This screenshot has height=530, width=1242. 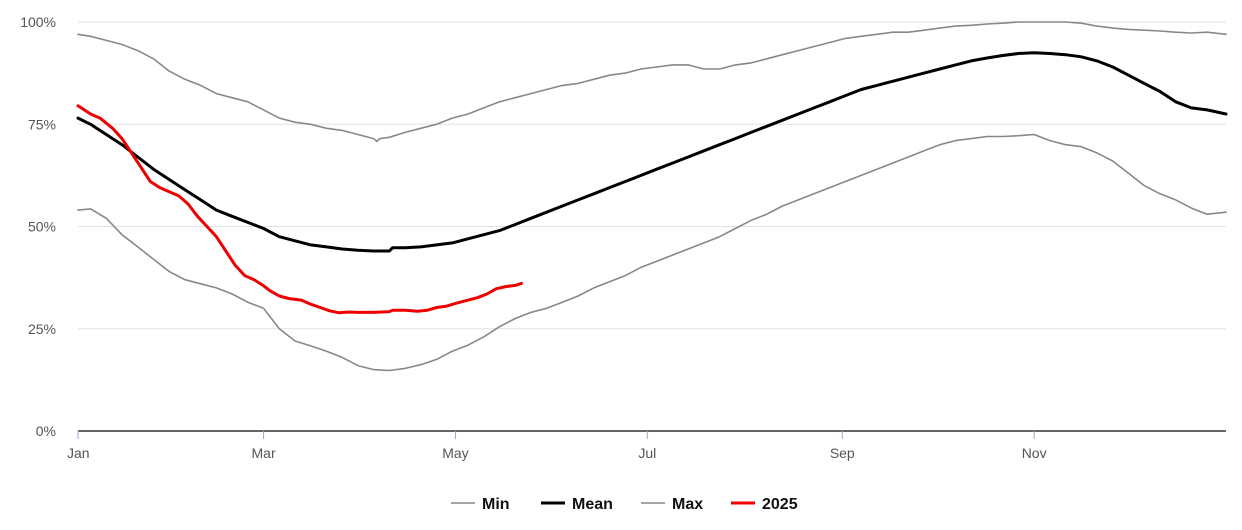 I want to click on x-tick-label: Mar, so click(x=264, y=453).